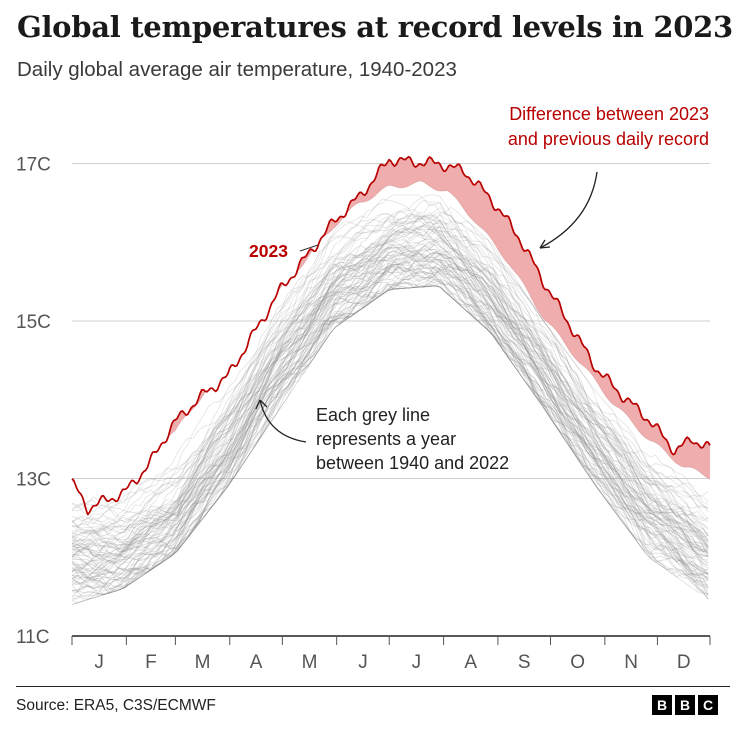 The height and width of the screenshot is (735, 748). I want to click on x-tick-label: M, so click(310, 662).